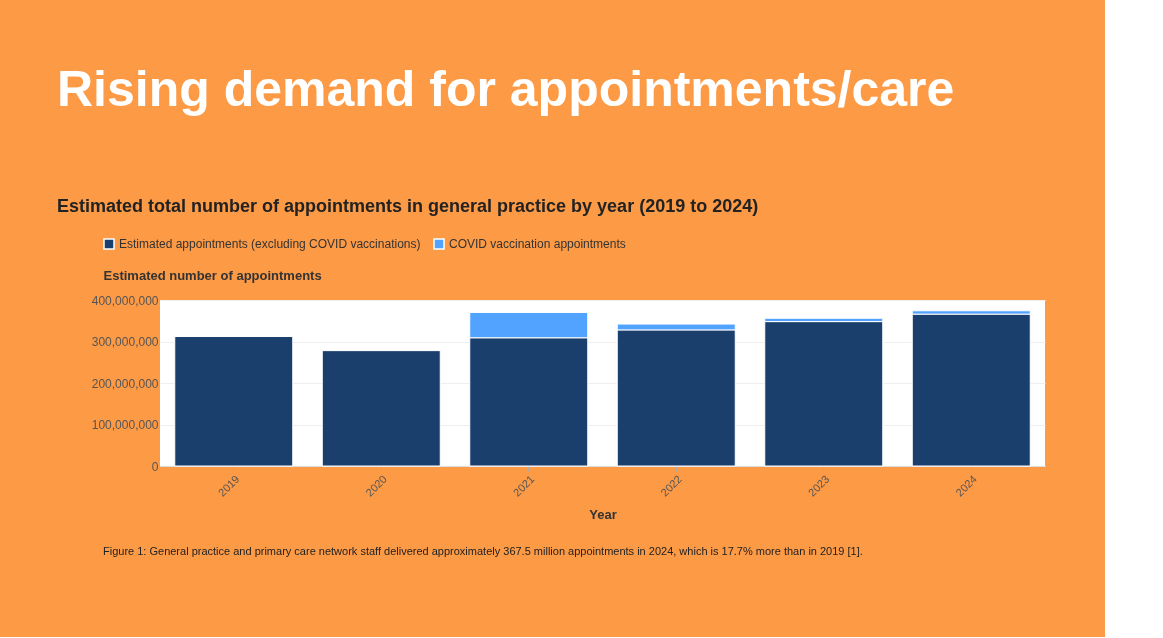  I want to click on y-tick-label: 0, so click(155, 466).